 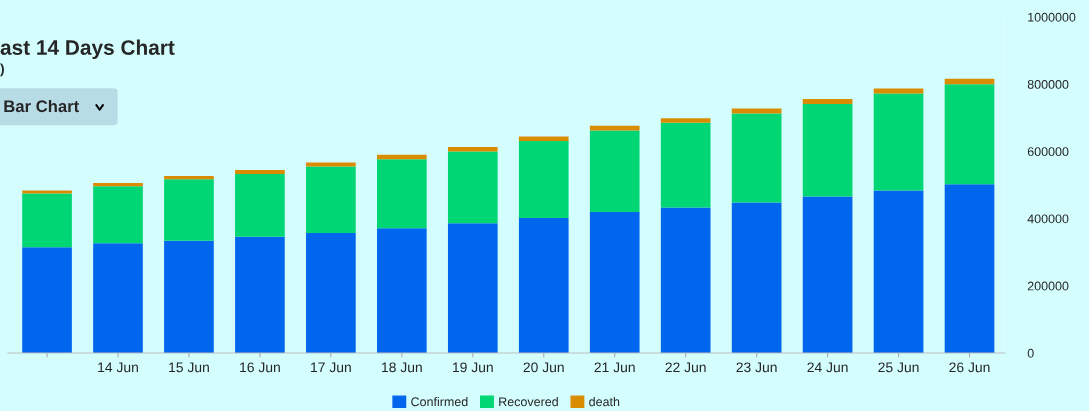 What do you see at coordinates (1030, 353) in the screenshot?
I see `y-tick-label: 0` at bounding box center [1030, 353].